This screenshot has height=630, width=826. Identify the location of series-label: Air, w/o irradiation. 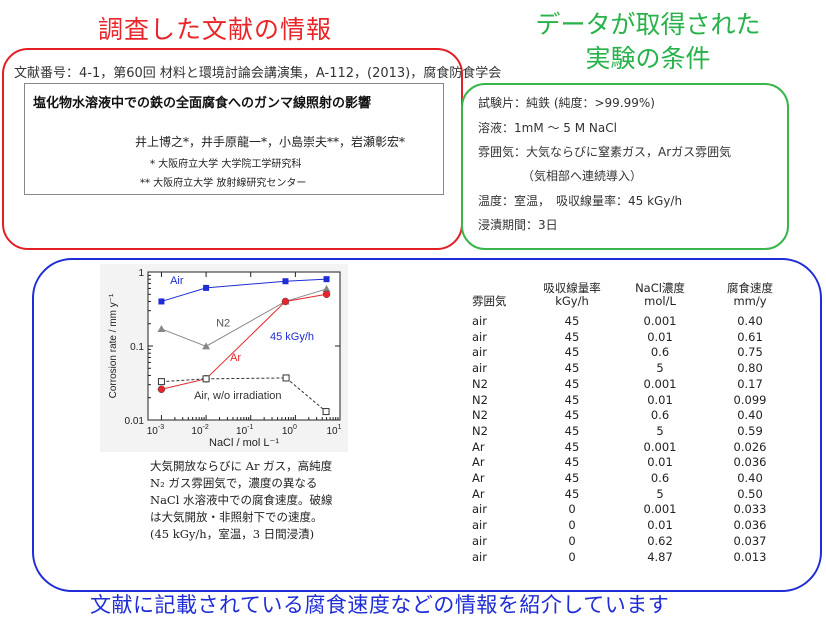
(237, 396).